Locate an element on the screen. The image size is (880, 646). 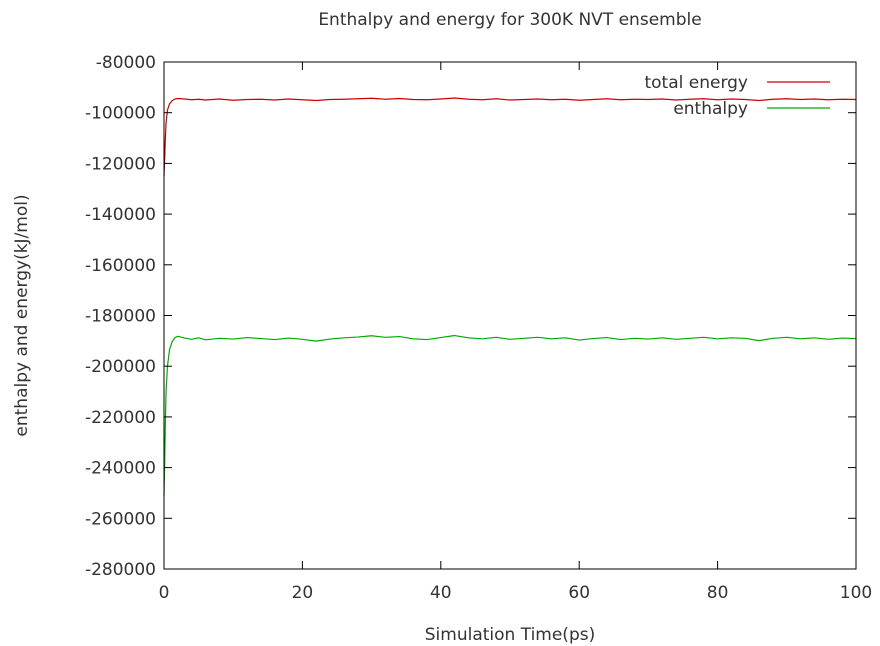
y-axis-title: enthalpy and energy(kJ/mol) is located at coordinates (22, 315).